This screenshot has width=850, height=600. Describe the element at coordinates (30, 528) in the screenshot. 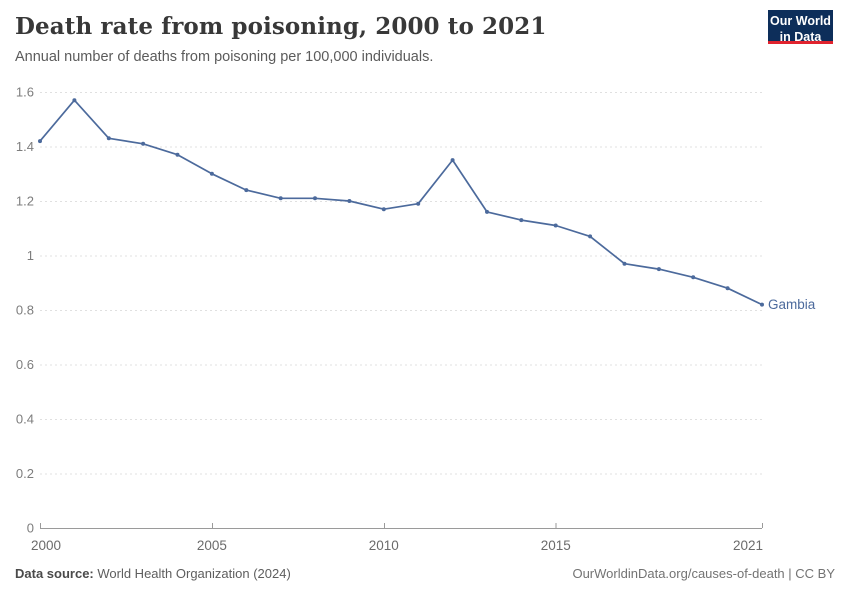

I see `y-tick-label: 0` at that location.